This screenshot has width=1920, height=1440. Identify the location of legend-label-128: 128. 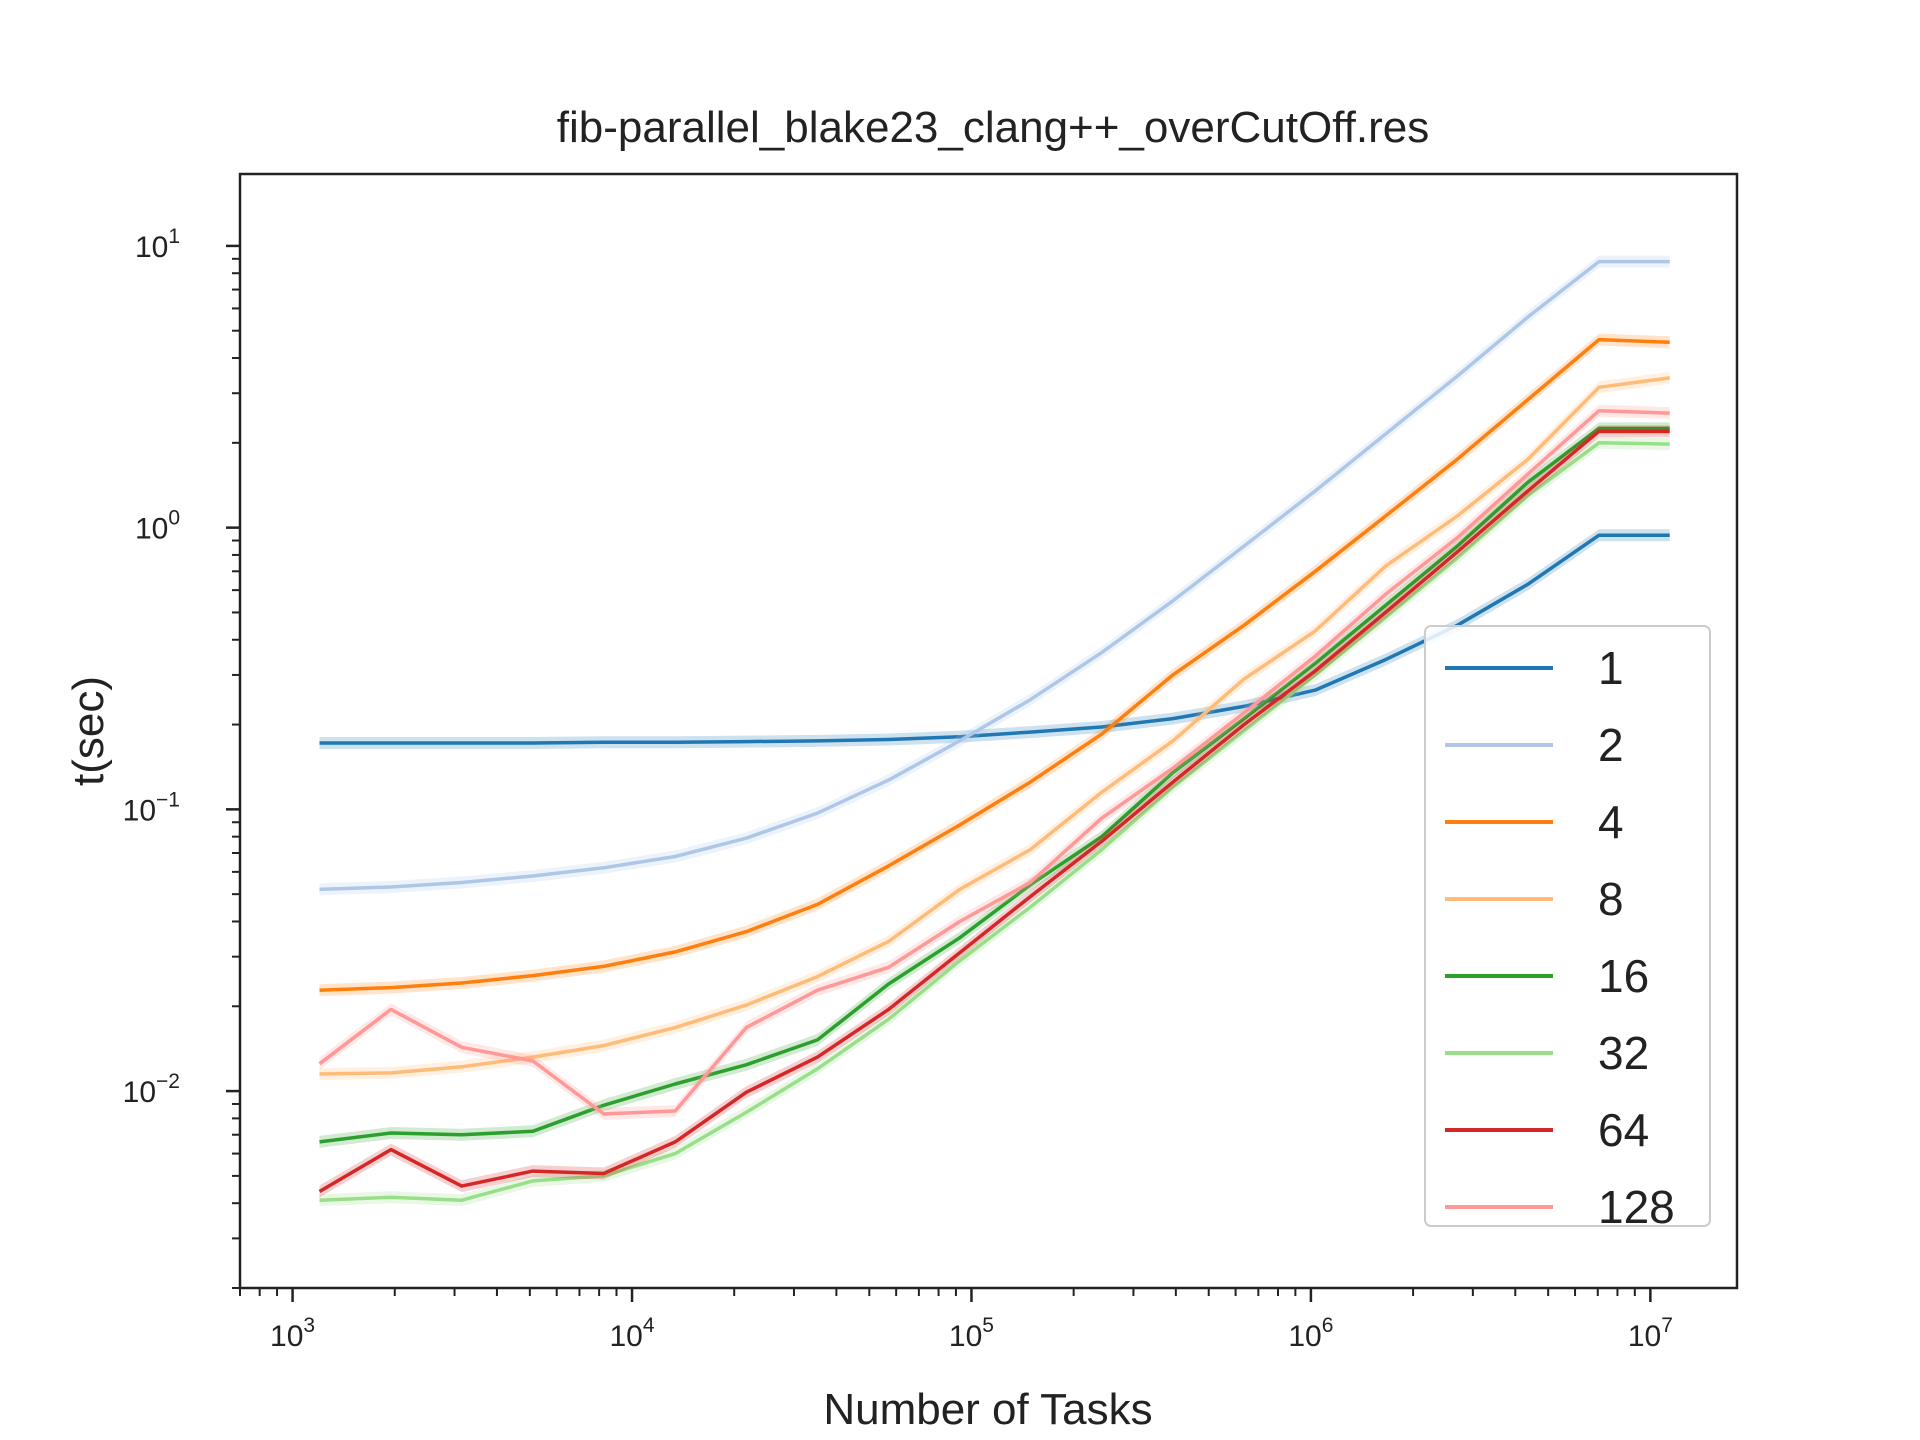
(1636, 1207).